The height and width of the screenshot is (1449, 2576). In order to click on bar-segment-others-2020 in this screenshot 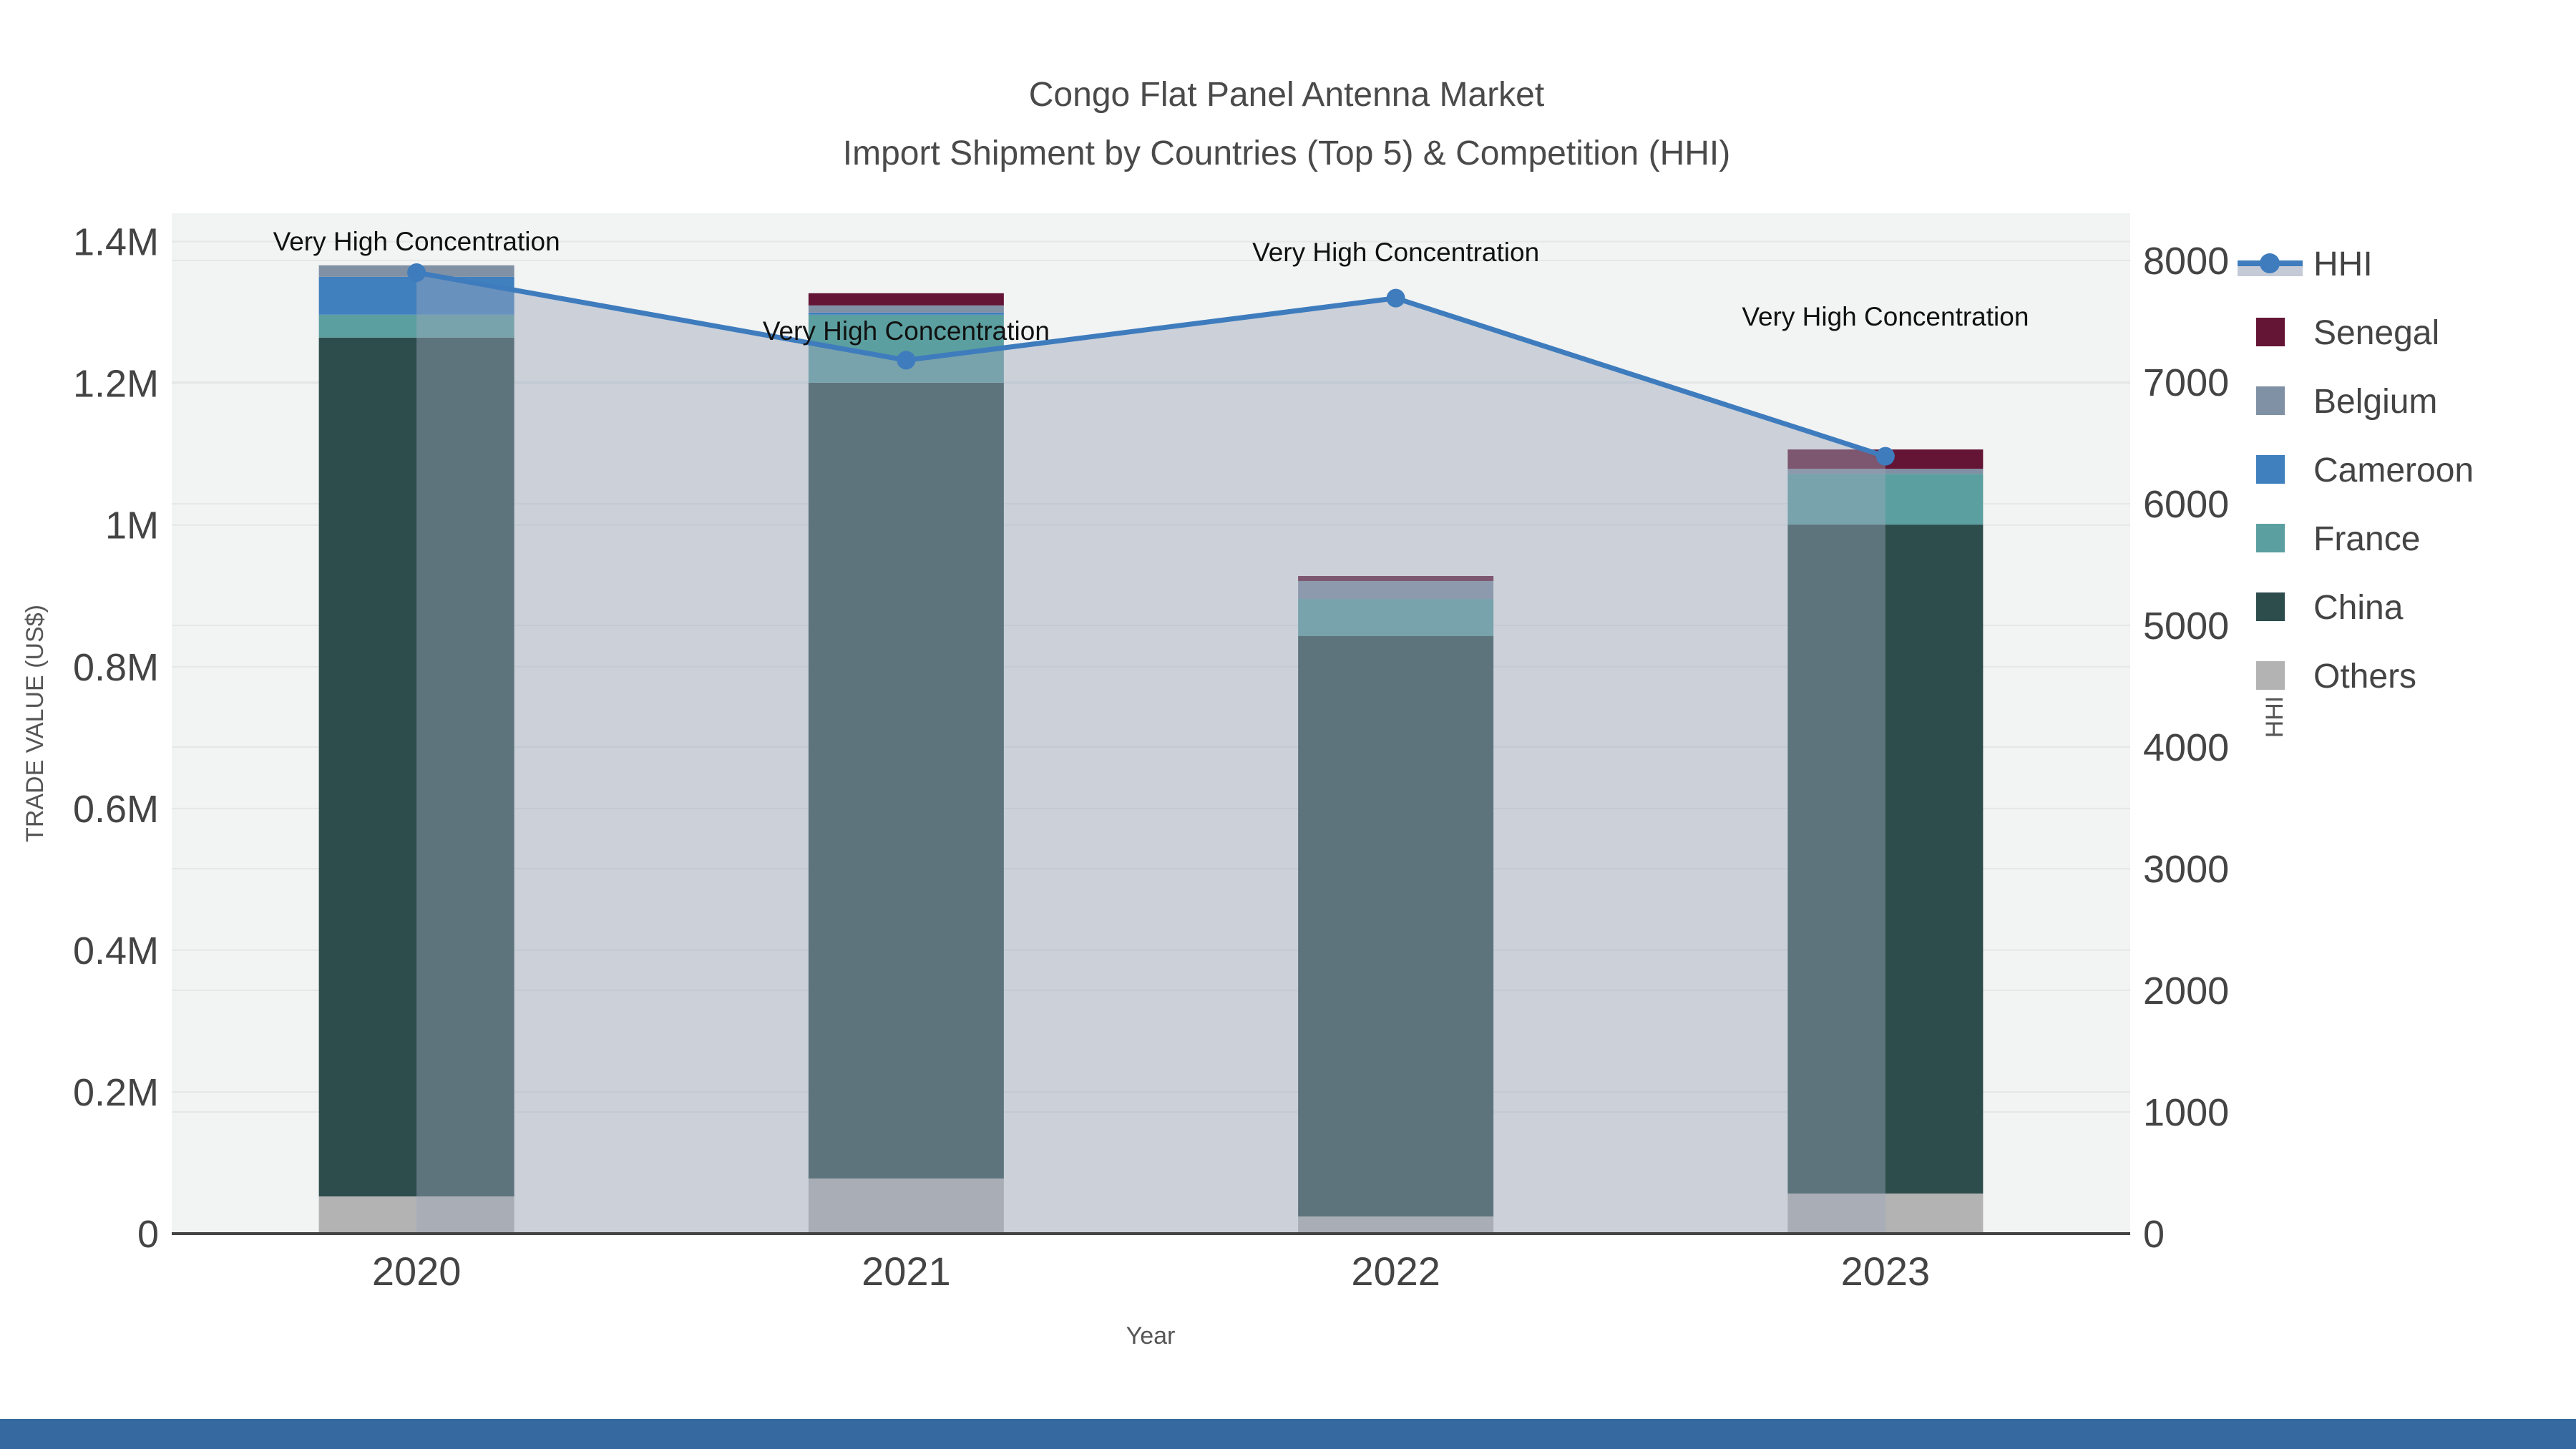, I will do `click(416, 1215)`.